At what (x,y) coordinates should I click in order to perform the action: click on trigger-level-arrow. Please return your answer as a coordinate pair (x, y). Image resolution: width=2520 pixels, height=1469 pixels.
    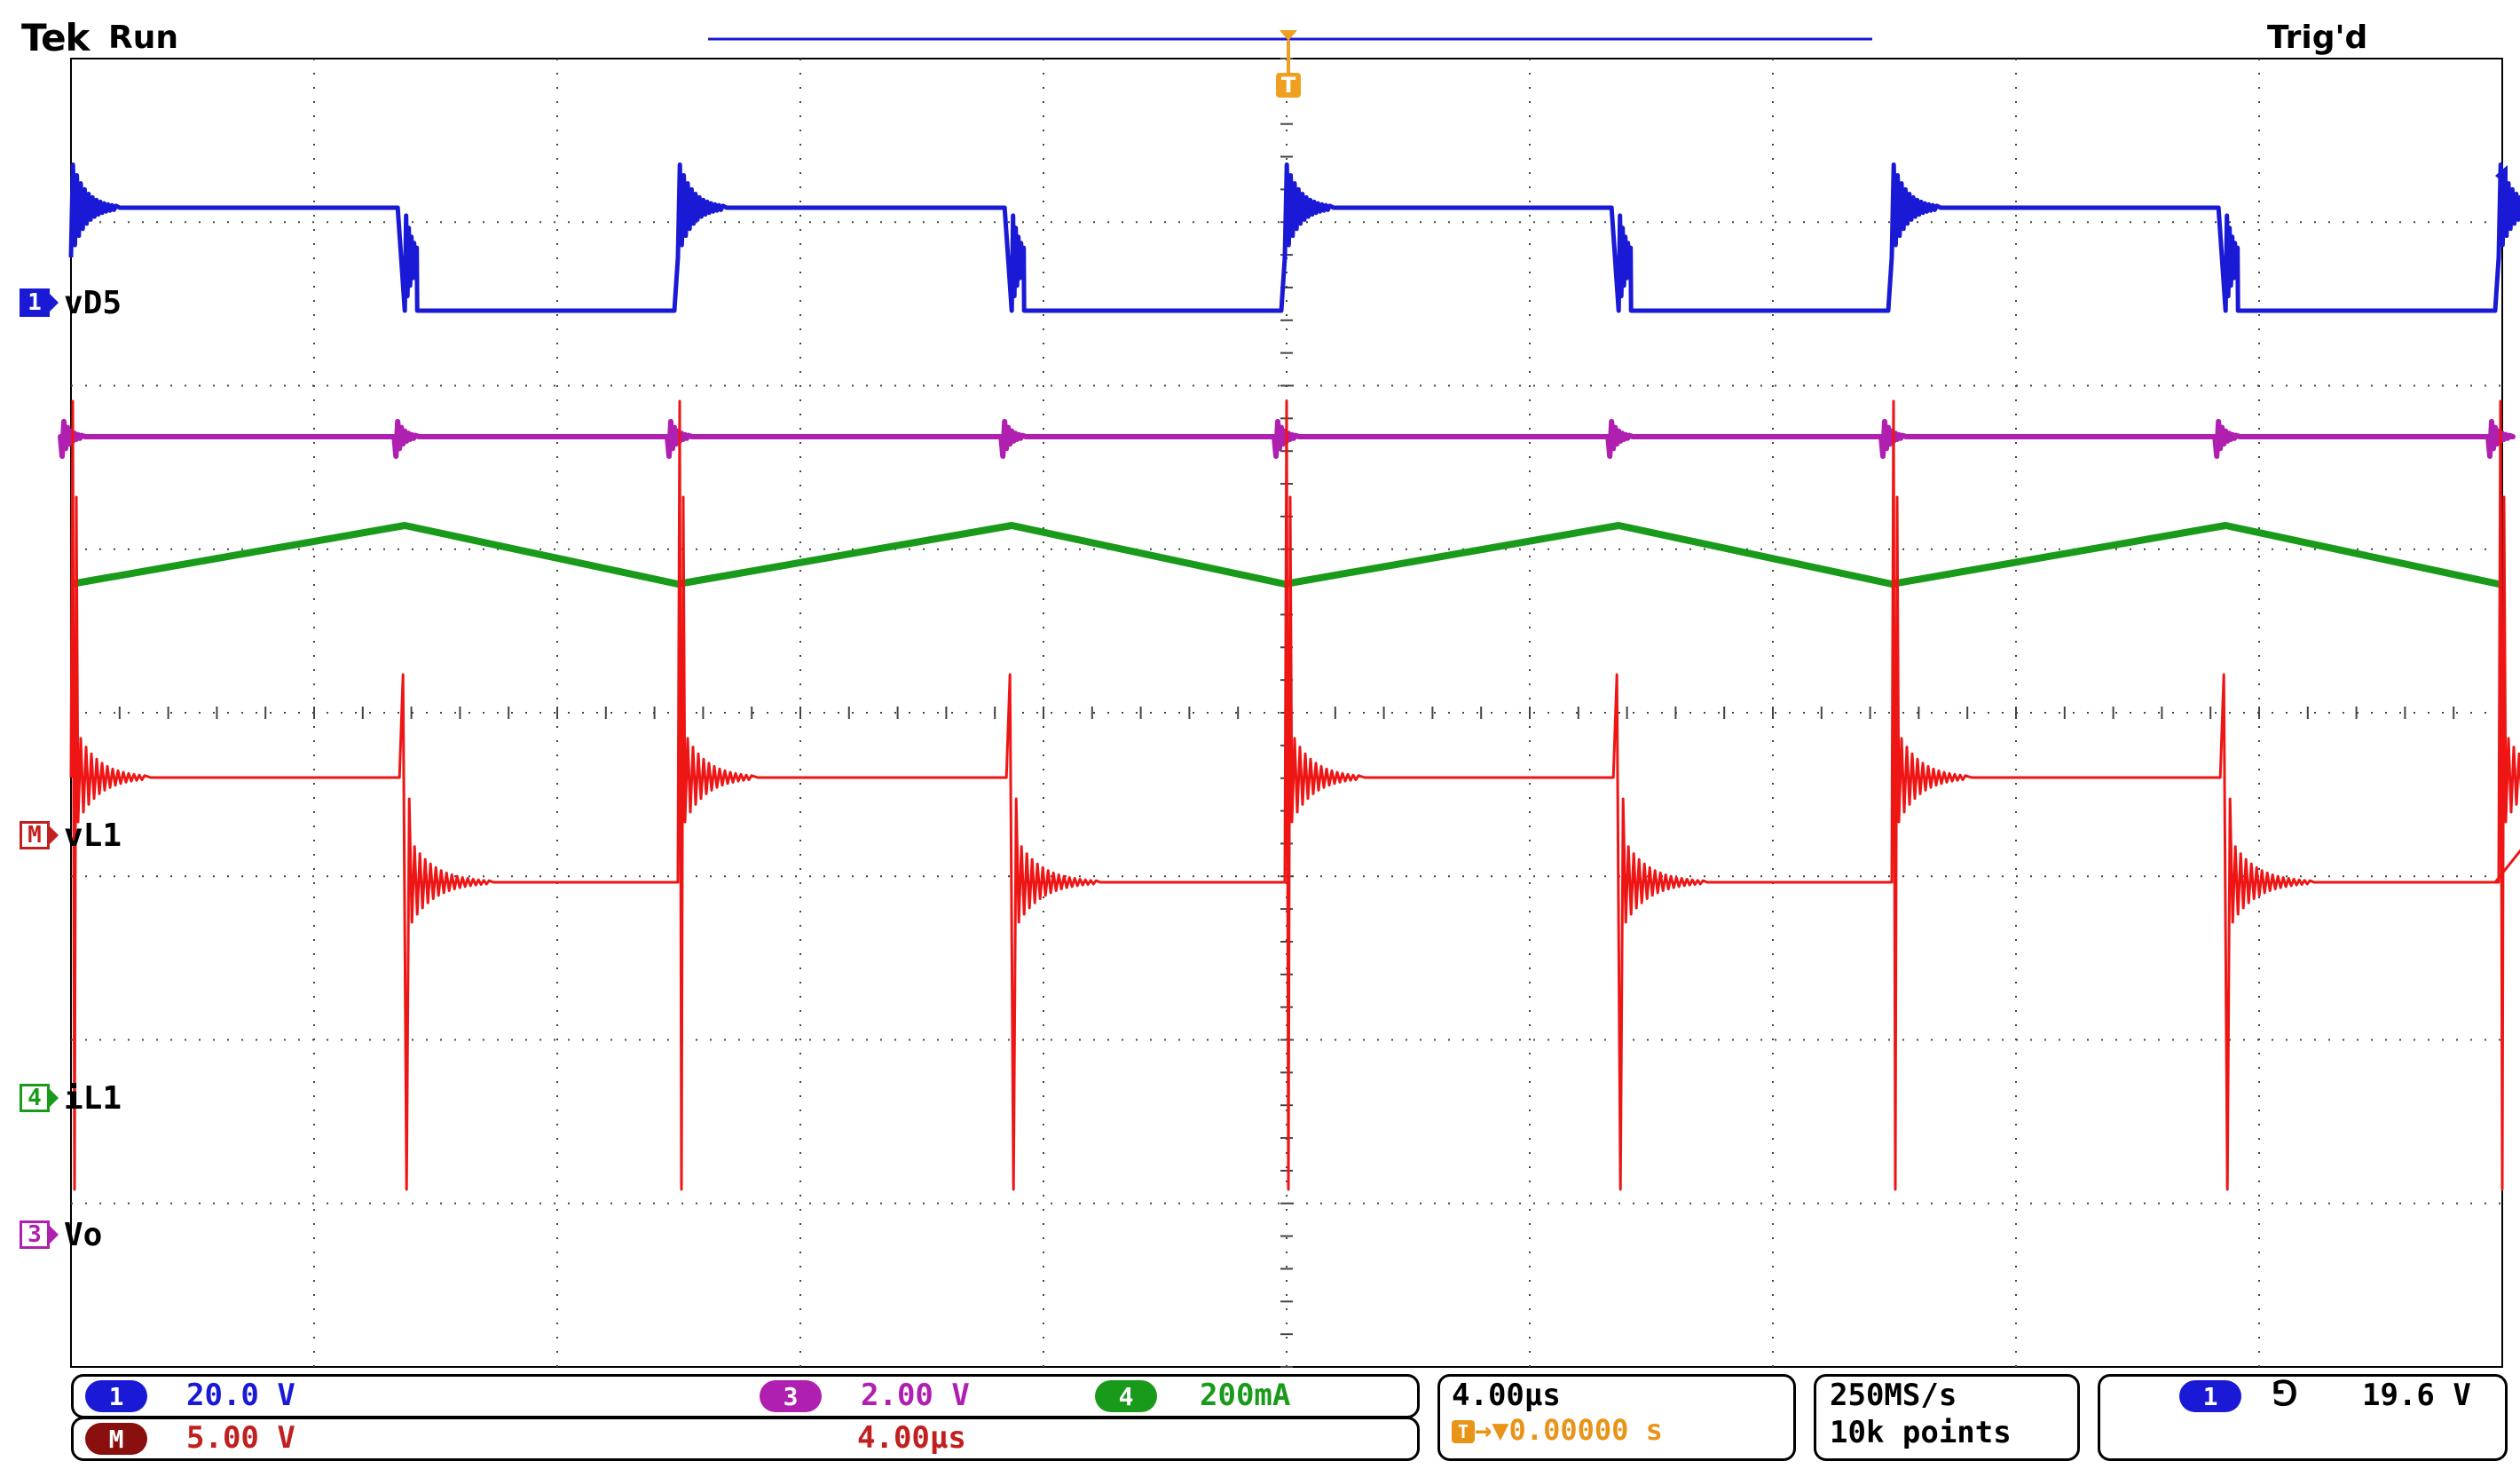
    Looking at the image, I should click on (2501, 175).